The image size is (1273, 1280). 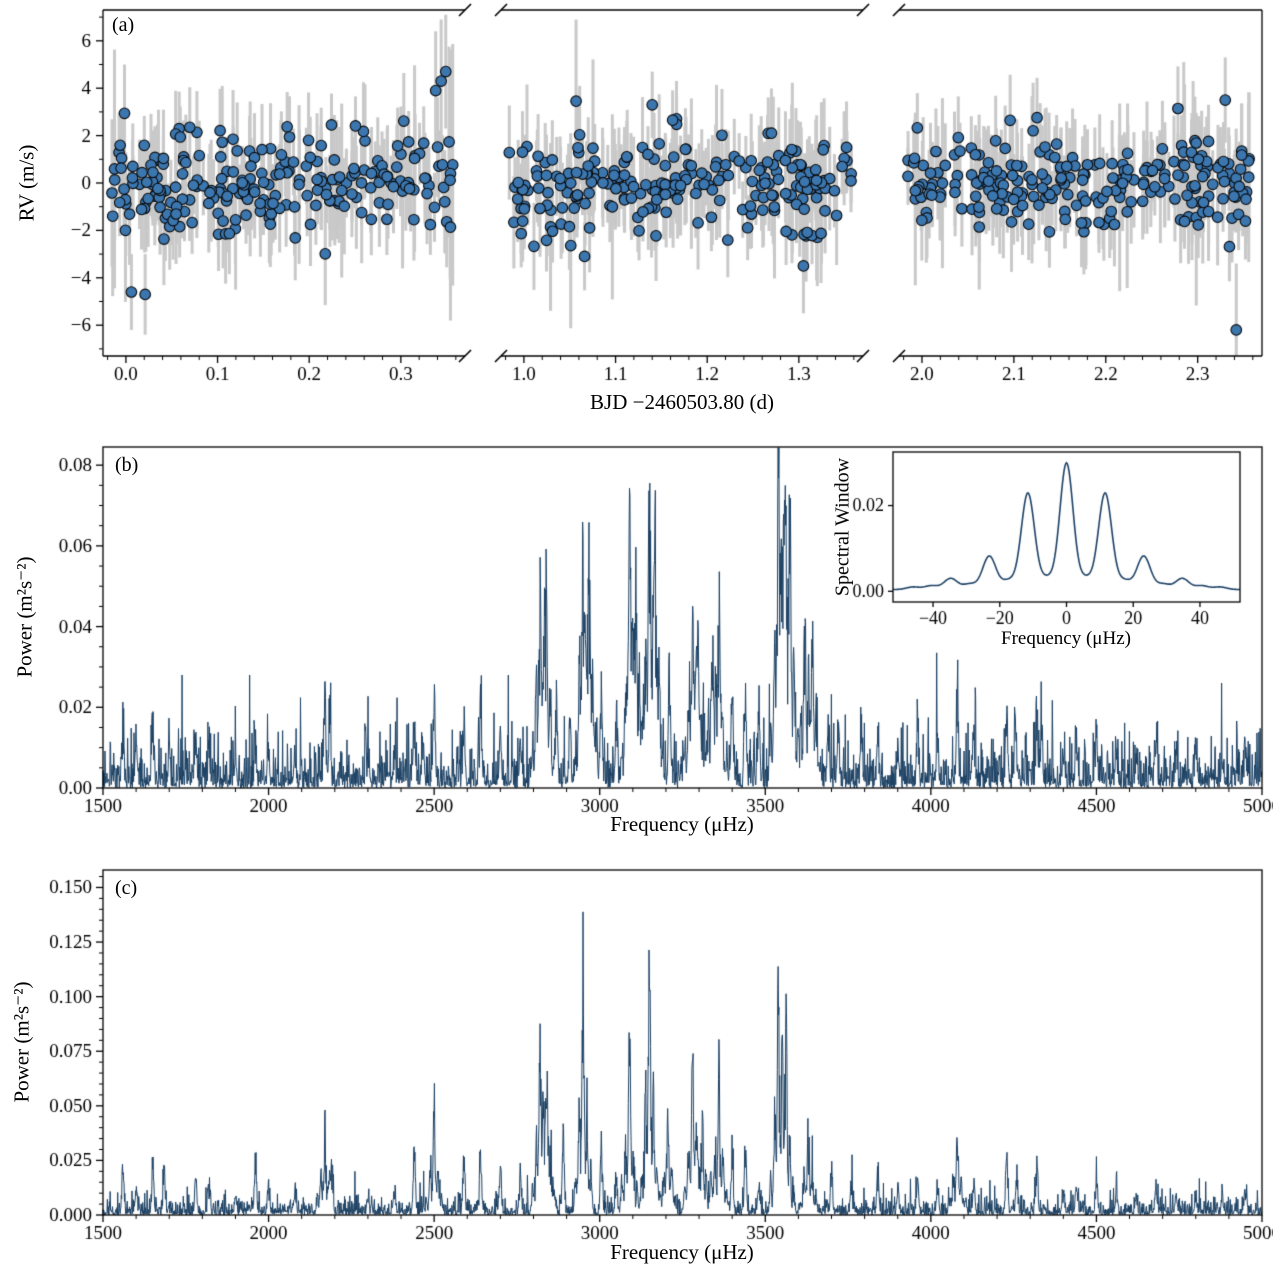 I want to click on panel-a-x-axis-label: BJD −2460503.80 (d), so click(x=682, y=402).